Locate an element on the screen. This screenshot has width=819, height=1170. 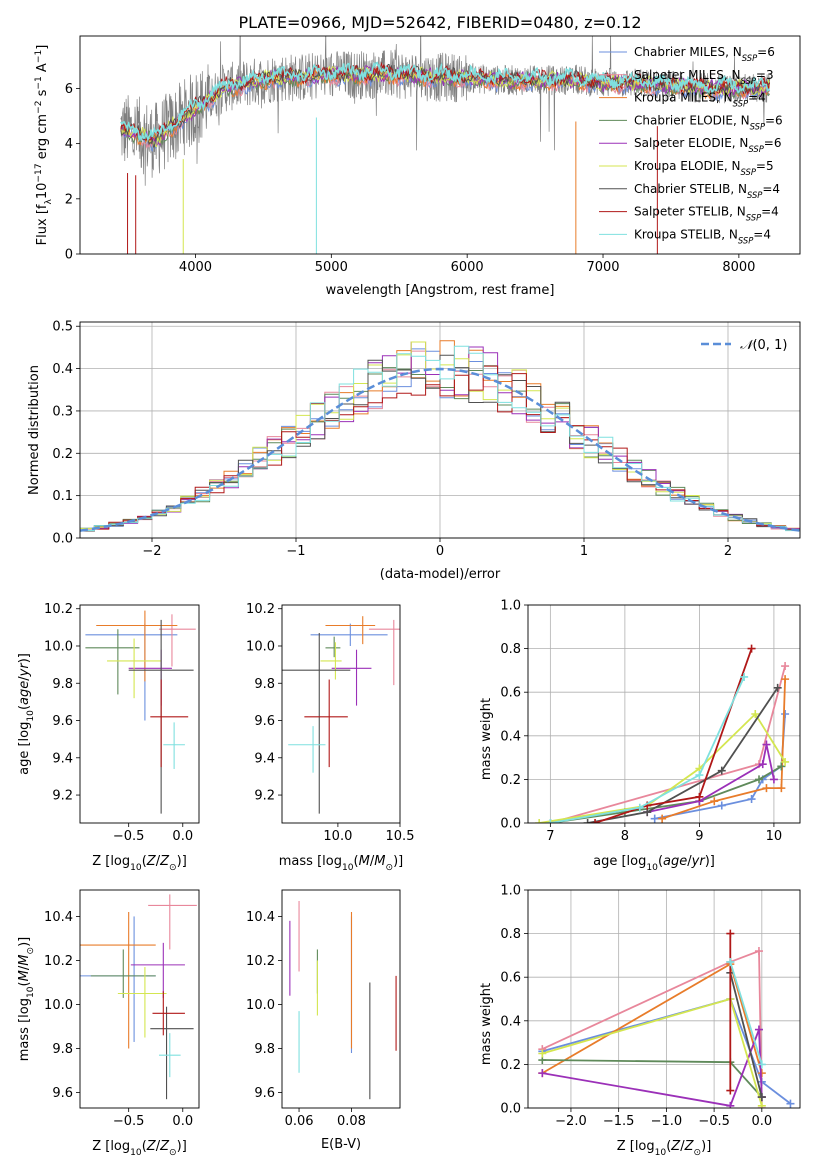
x-tick-label: 7000 is located at coordinates (602, 267).